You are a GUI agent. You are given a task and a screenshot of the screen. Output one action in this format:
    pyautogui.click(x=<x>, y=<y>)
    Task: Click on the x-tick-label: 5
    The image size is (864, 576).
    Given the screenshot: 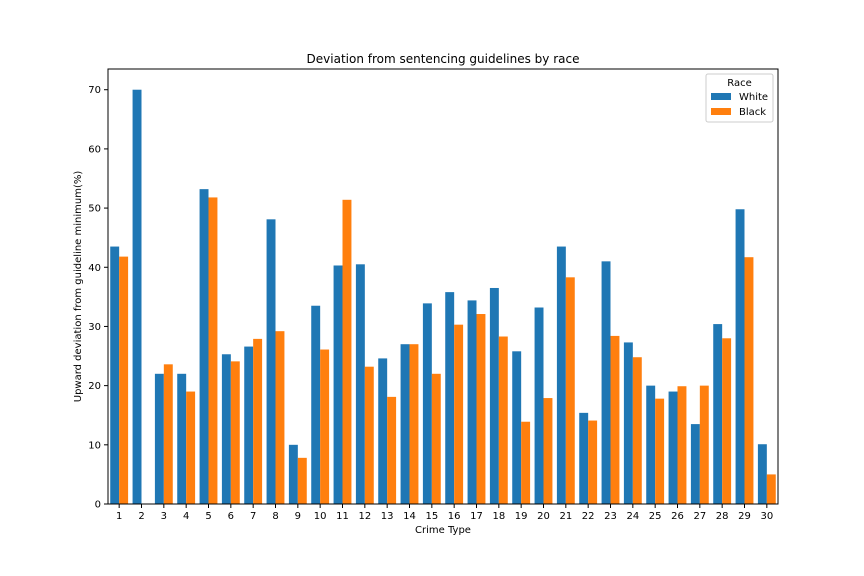 What is the action you would take?
    pyautogui.click(x=208, y=516)
    